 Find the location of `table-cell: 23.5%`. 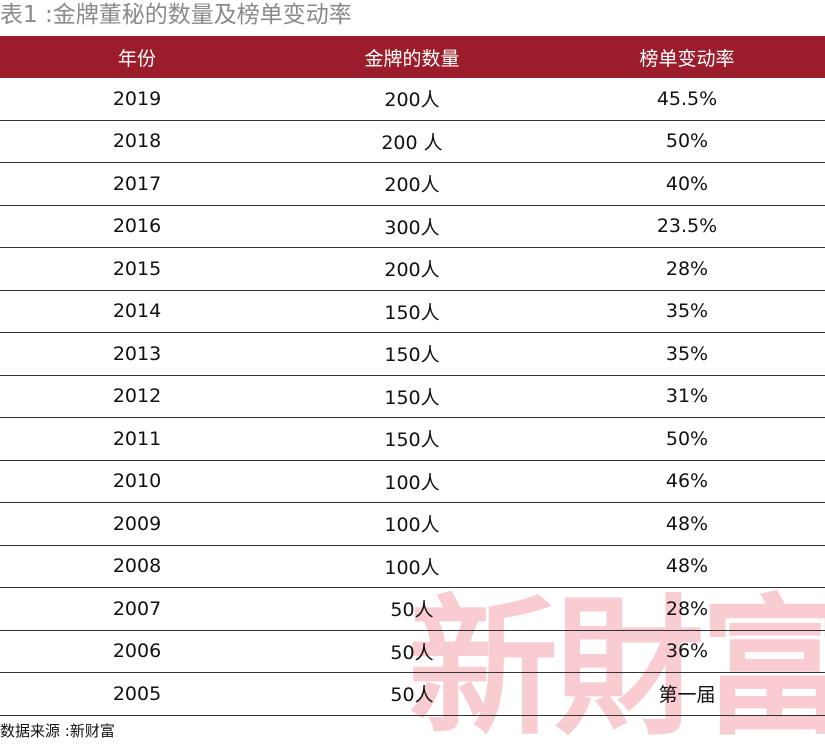

table-cell: 23.5% is located at coordinates (687, 226).